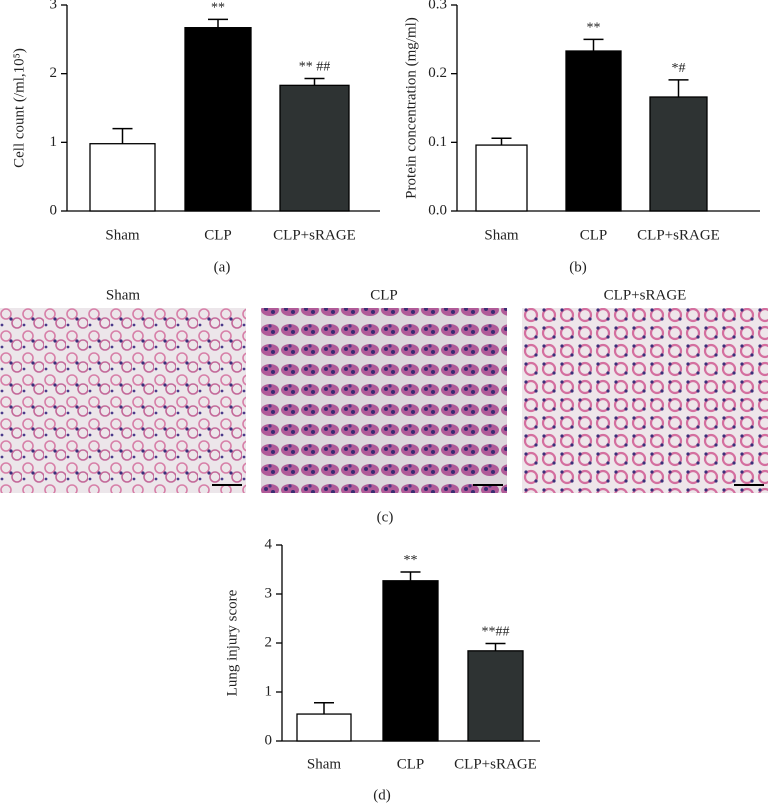  I want to click on image-title: Sham, so click(123, 295).